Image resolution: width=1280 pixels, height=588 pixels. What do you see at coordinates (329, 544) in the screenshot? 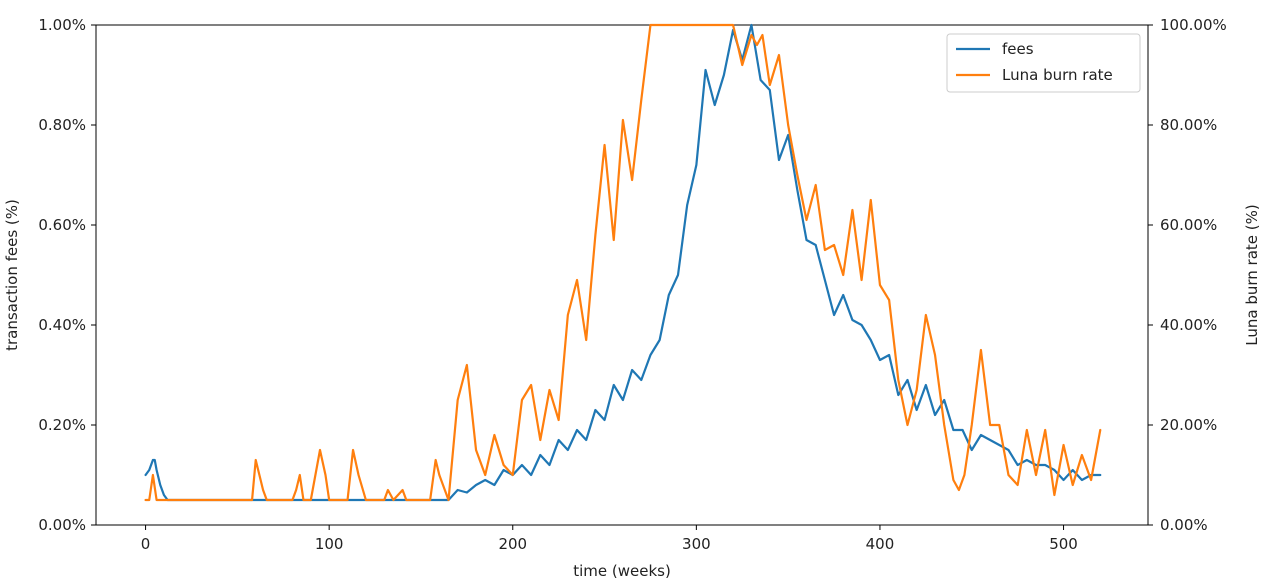
I see `x-tick-label: 100` at bounding box center [329, 544].